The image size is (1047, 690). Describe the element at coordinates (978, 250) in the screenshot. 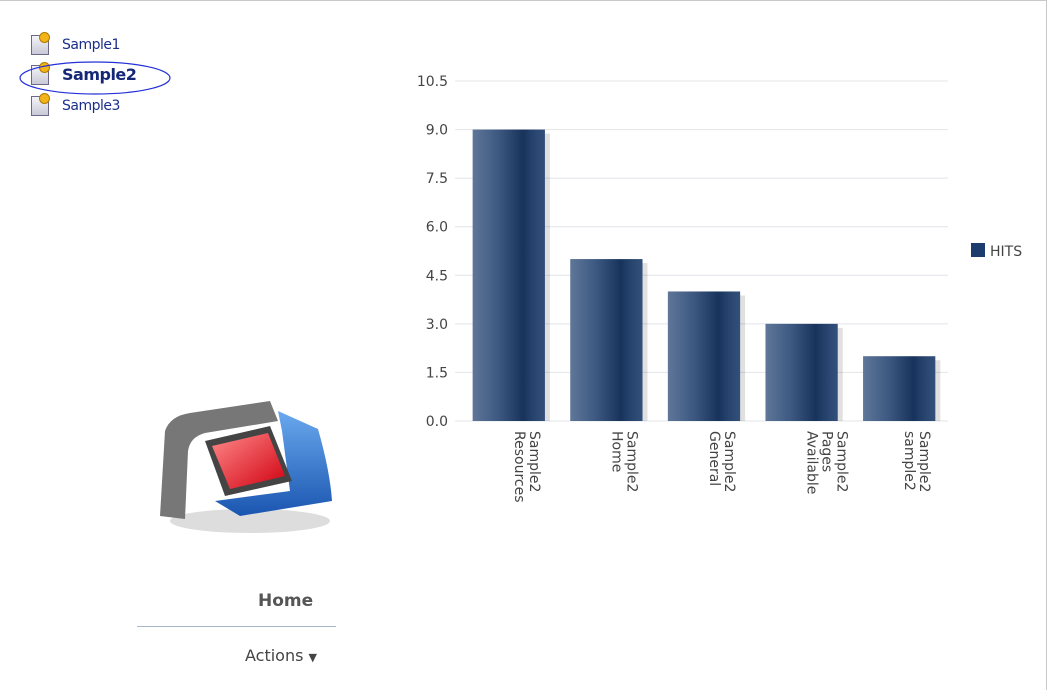

I see `legend-swatch` at that location.